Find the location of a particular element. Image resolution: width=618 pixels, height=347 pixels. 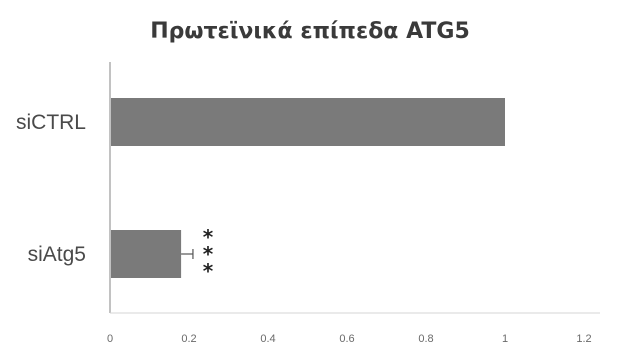

x-tick-label: 1 is located at coordinates (505, 339).